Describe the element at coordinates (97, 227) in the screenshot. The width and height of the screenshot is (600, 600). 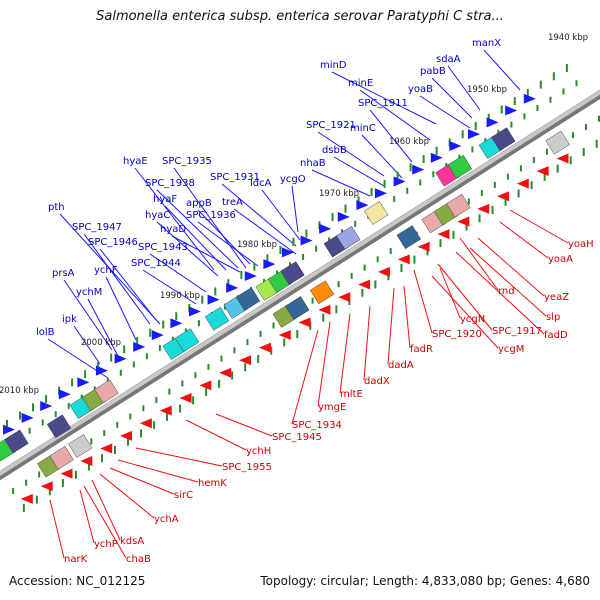
I see `forward-gene-label: SPC_1947` at that location.